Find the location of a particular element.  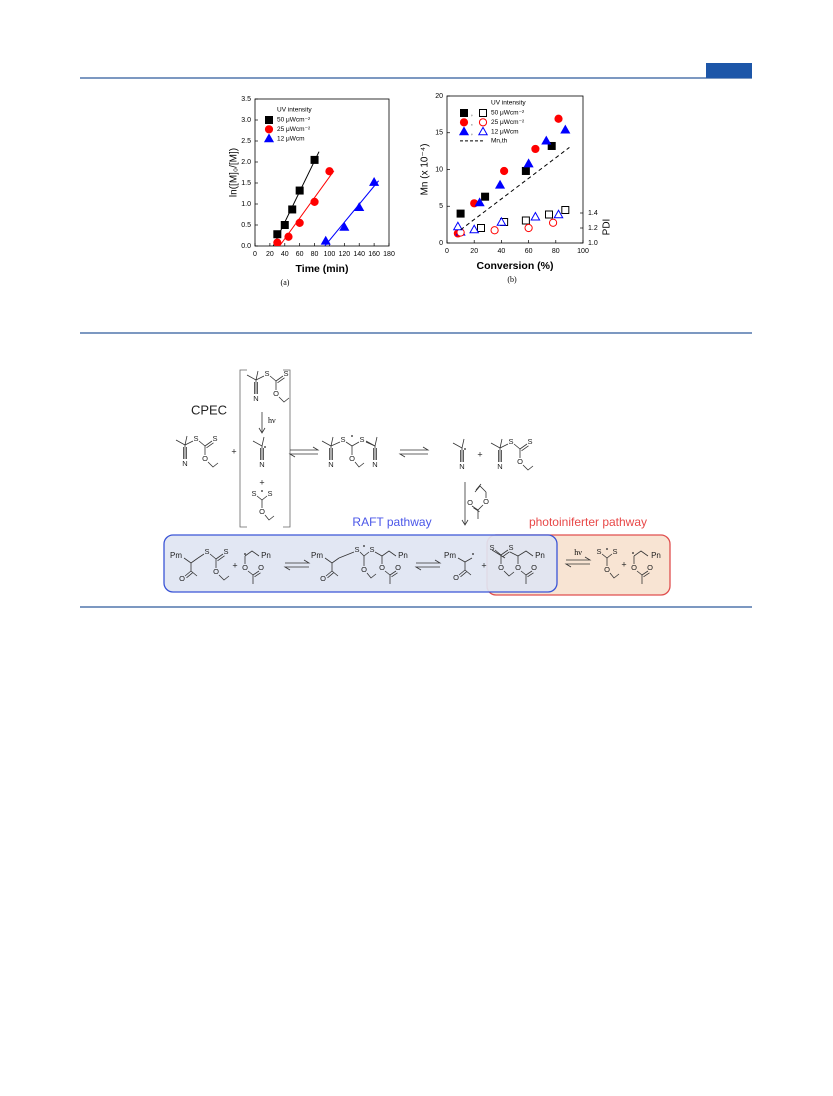

pathway-label: RAFT pathway is located at coordinates (391, 522).